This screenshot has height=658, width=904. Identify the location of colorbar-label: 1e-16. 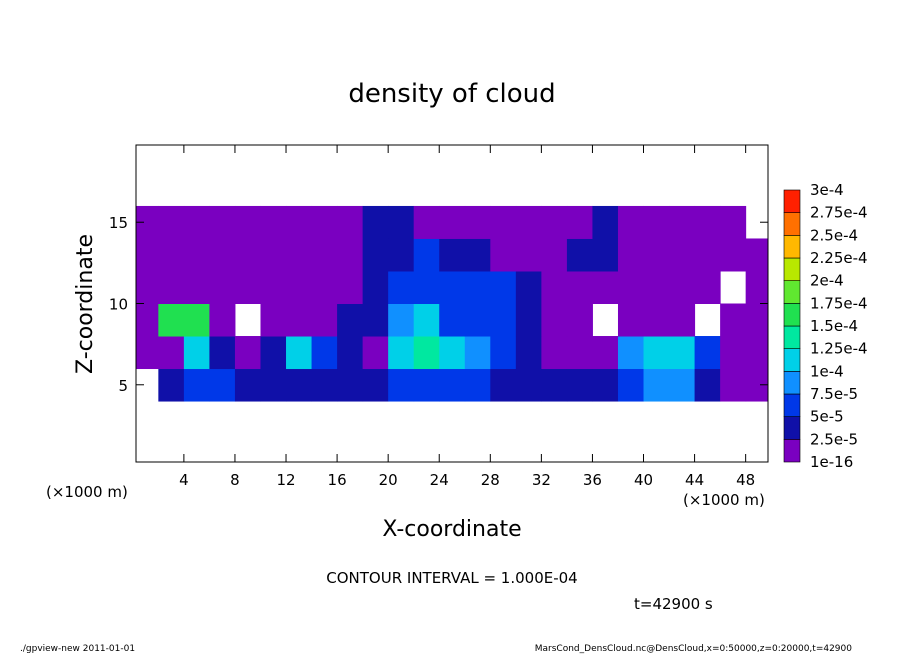
(831, 462).